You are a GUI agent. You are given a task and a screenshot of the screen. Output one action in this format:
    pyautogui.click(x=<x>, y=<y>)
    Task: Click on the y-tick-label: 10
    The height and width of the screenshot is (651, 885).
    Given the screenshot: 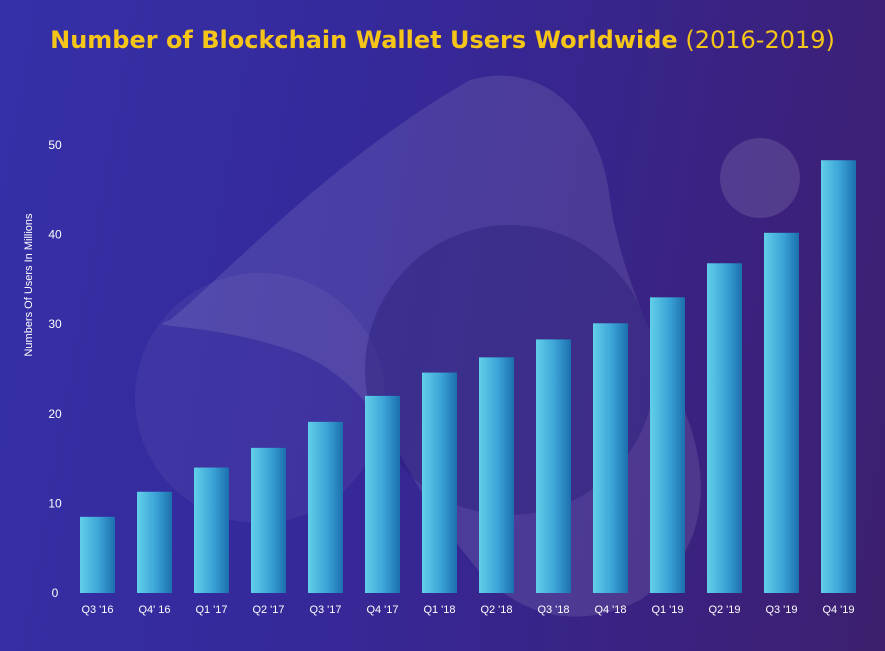 What is the action you would take?
    pyautogui.click(x=55, y=503)
    